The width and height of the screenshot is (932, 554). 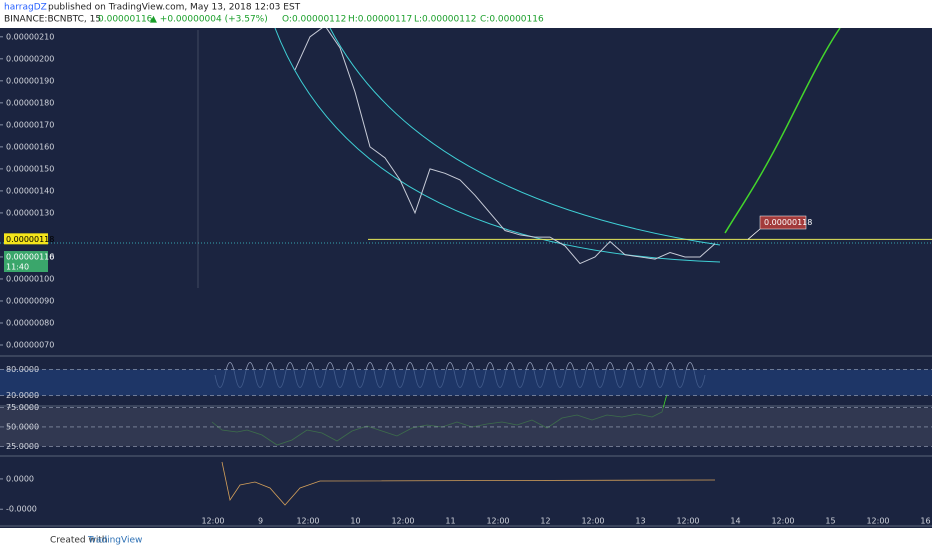 What do you see at coordinates (22, 369) in the screenshot?
I see `y-tick-label: 80.0000` at bounding box center [22, 369].